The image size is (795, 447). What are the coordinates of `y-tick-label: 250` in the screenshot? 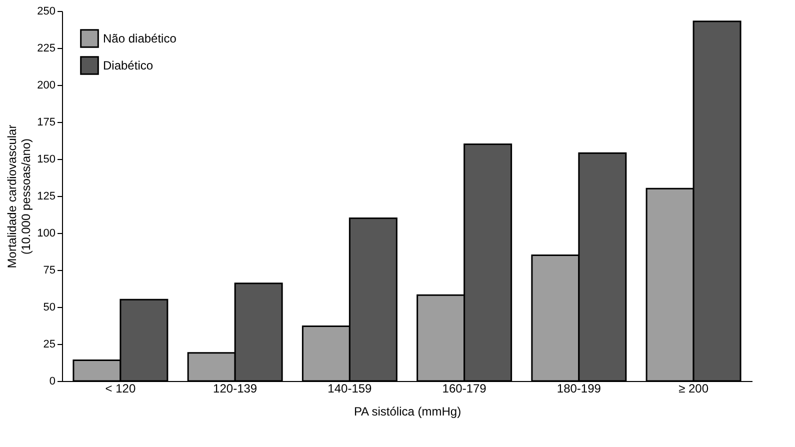 It's located at (46, 12).